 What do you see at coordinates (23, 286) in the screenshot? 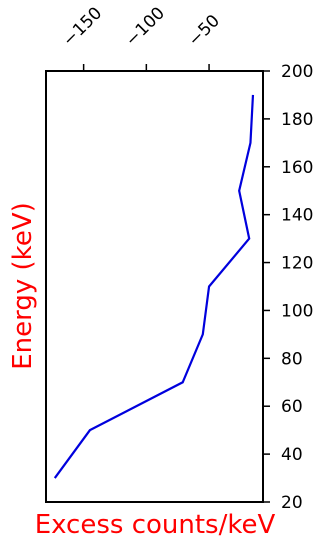
I see `y-axis-label: Energy (keV)` at bounding box center [23, 286].